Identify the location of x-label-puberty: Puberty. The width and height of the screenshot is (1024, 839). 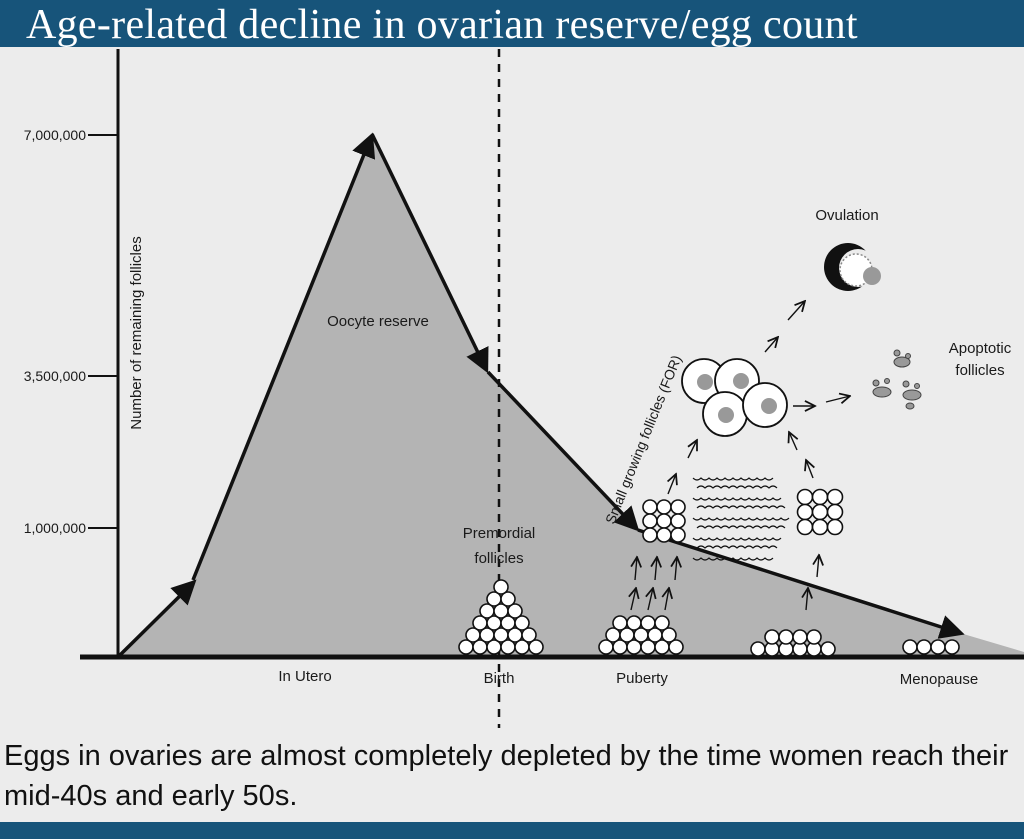
(642, 678).